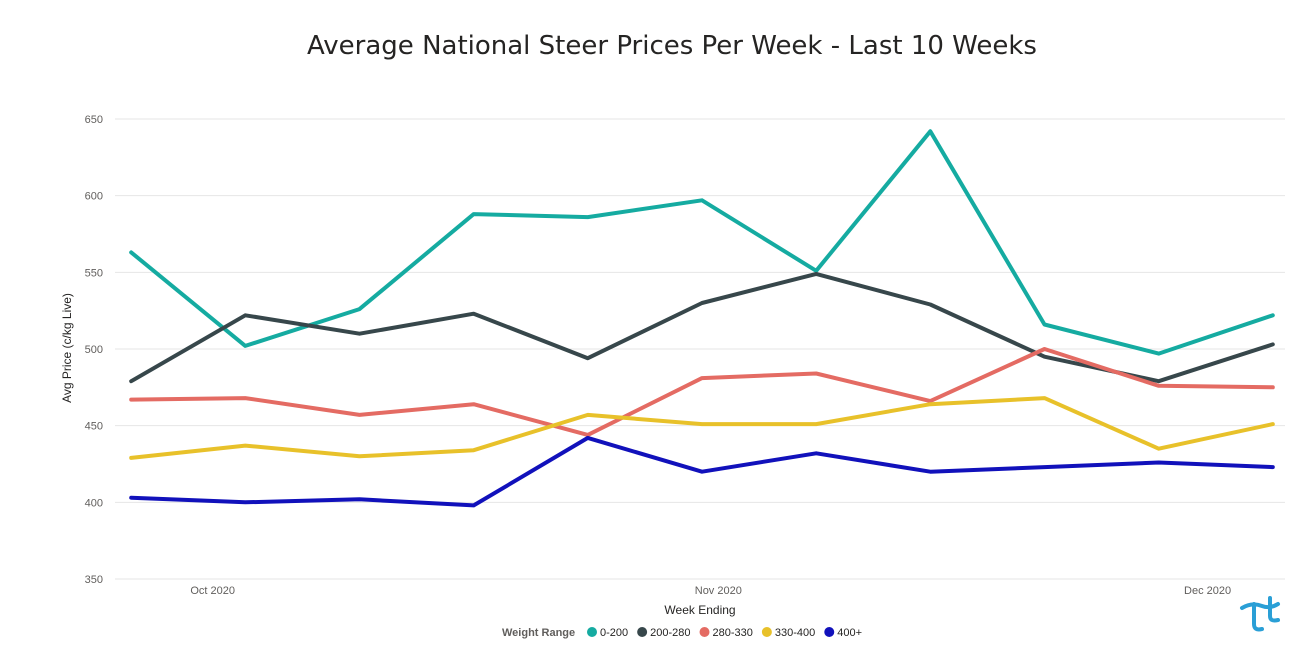 This screenshot has width=1313, height=650. Describe the element at coordinates (1260, 614) in the screenshot. I see `brand-logo-icon` at that location.